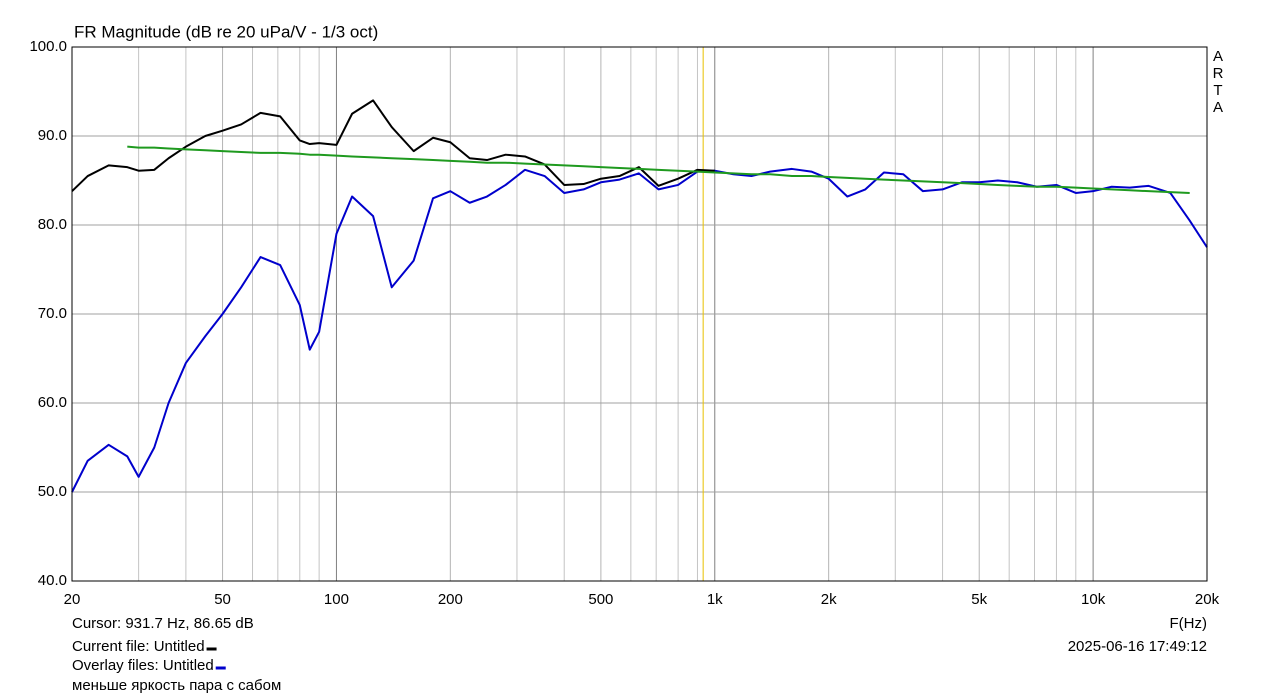  I want to click on overlay-files: Overlay files: Untitled, so click(143, 665).